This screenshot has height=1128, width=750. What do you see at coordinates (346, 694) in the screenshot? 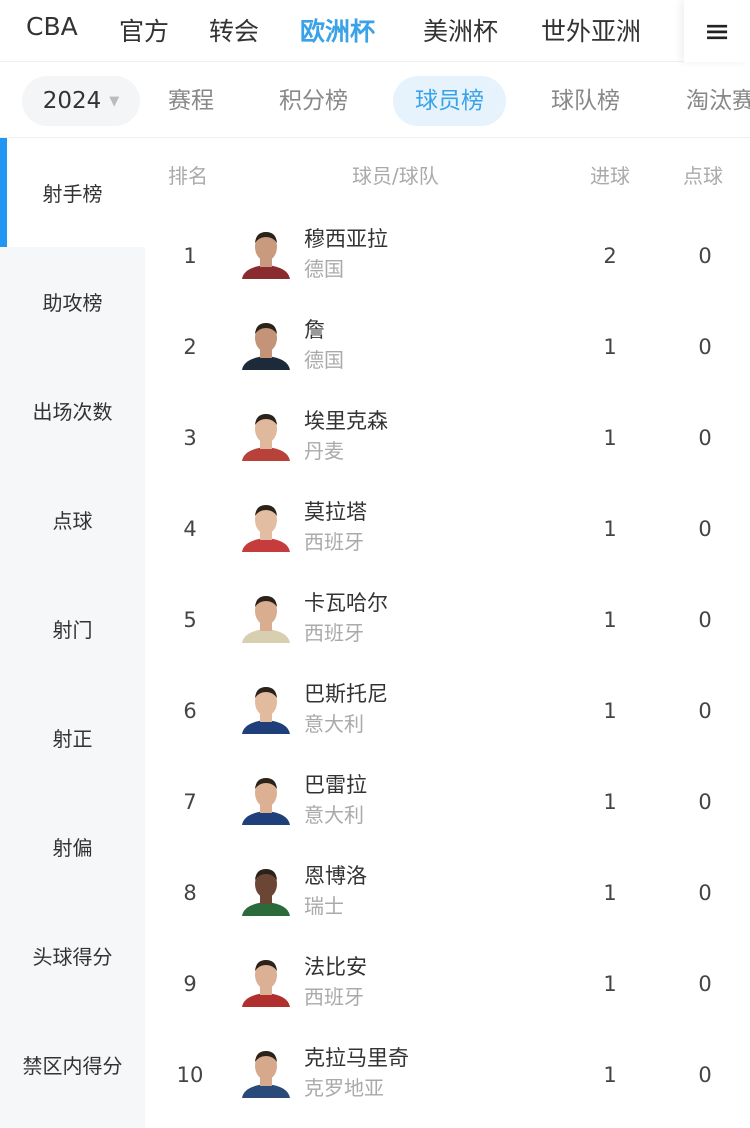
I see `player-name: 巴斯托尼` at bounding box center [346, 694].